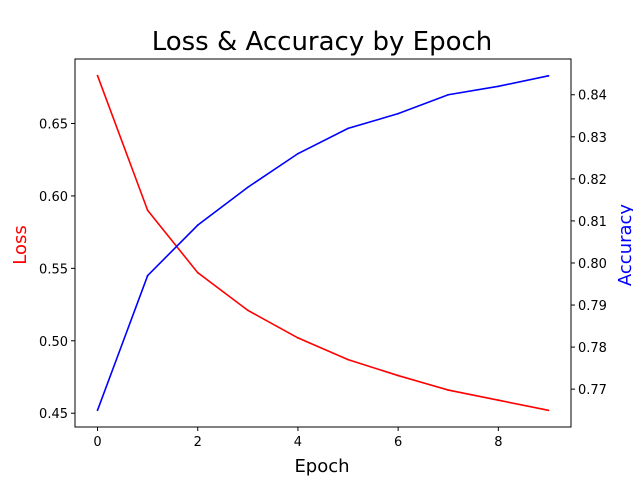  What do you see at coordinates (592, 222) in the screenshot?
I see `y-tick-label-right: 0.81` at bounding box center [592, 222].